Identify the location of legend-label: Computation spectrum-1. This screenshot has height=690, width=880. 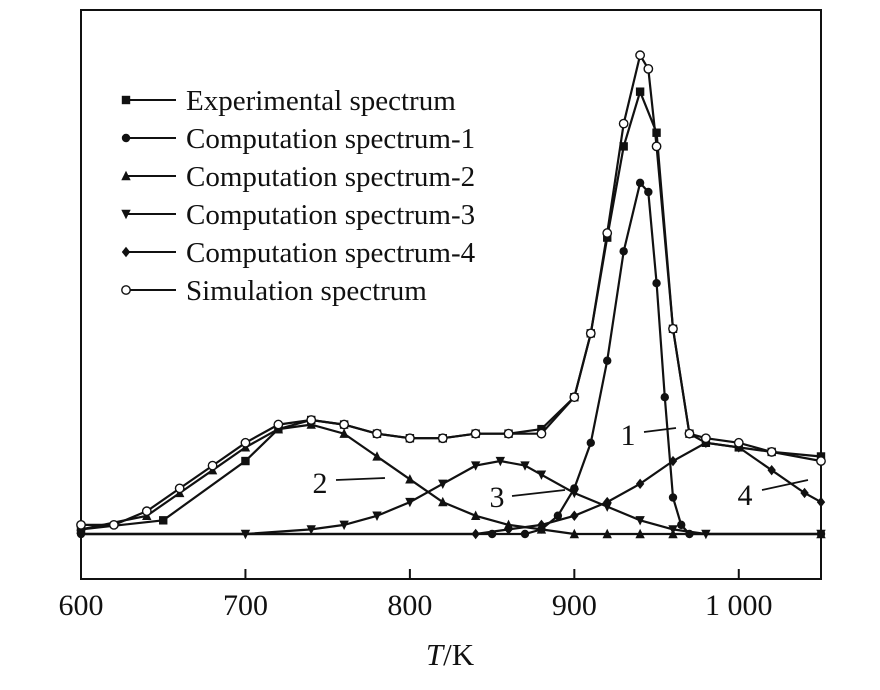
(330, 139).